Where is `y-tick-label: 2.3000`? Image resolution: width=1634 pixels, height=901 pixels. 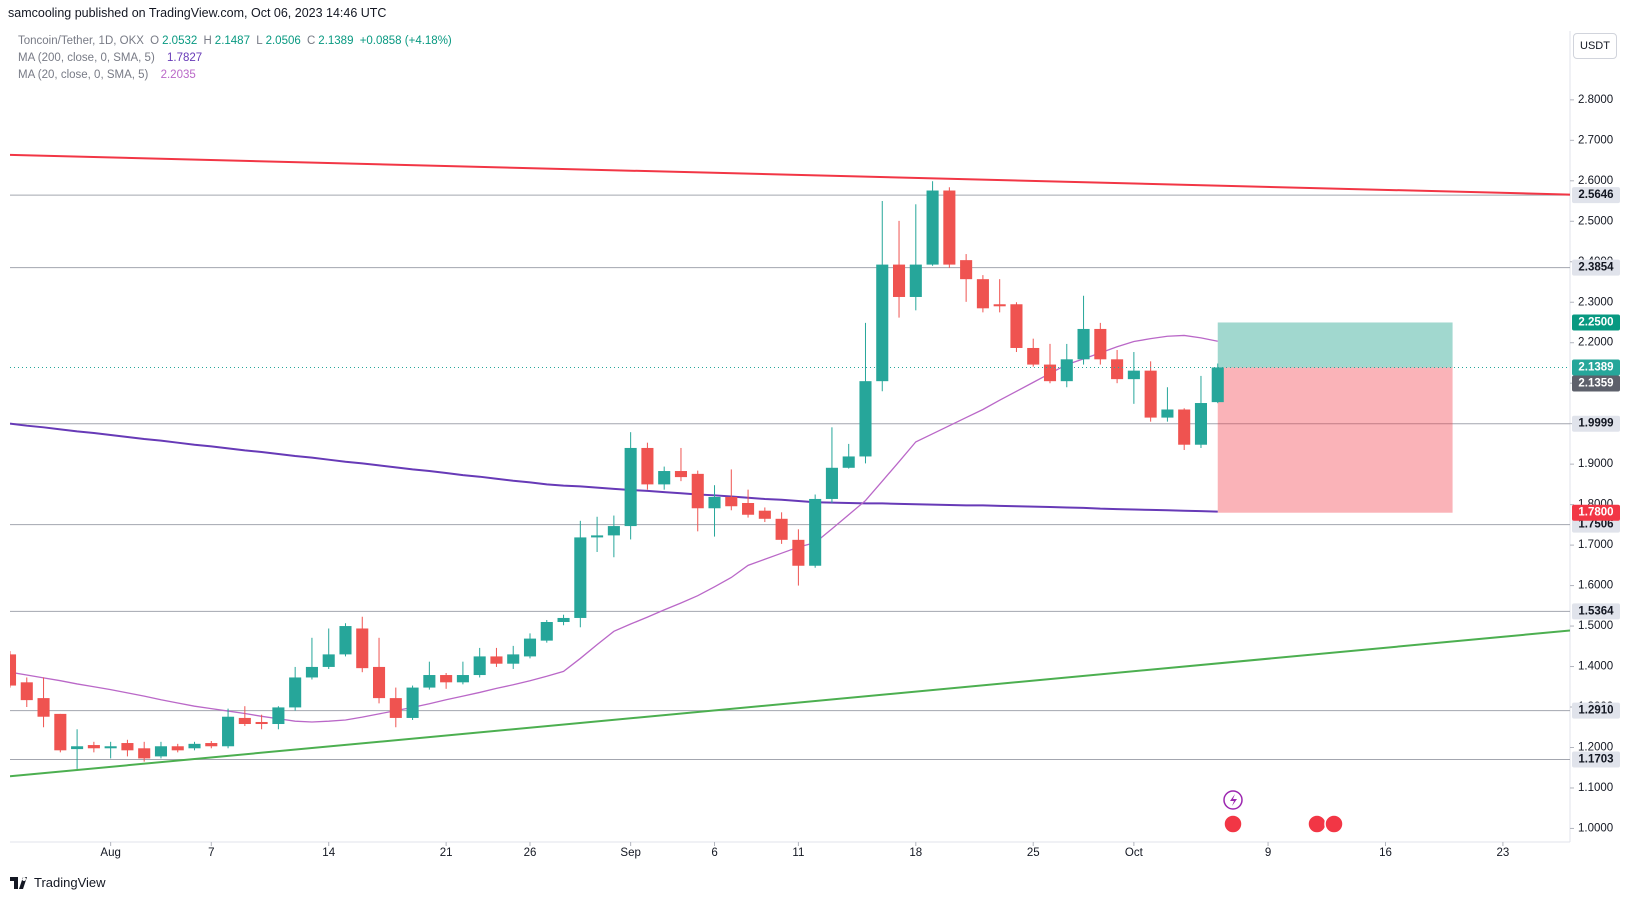
y-tick-label: 2.3000 is located at coordinates (1595, 302).